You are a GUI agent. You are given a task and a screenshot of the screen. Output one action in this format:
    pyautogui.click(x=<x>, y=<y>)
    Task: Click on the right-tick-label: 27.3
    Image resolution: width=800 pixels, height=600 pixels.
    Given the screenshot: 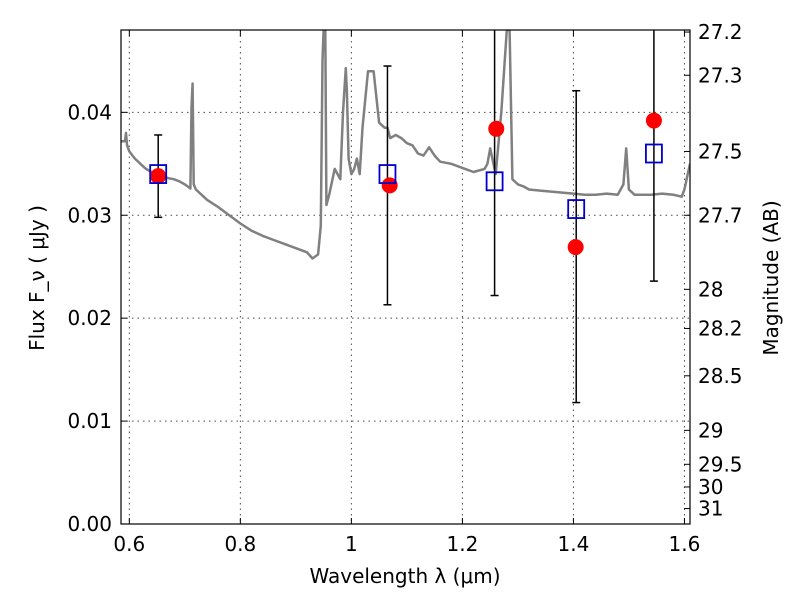 What is the action you would take?
    pyautogui.click(x=720, y=75)
    